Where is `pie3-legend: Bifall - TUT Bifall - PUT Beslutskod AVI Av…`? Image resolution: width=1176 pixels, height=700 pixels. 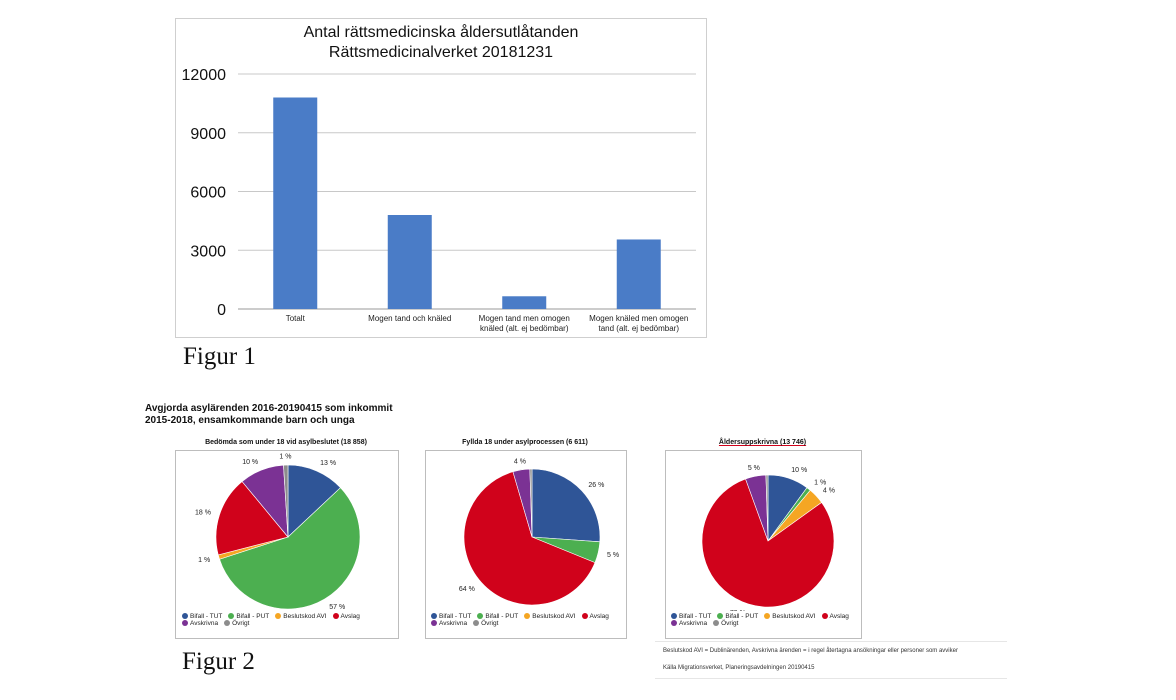 pie3-legend: Bifall - TUT Bifall - PUT Beslutskod AVI Av… is located at coordinates (765, 620).